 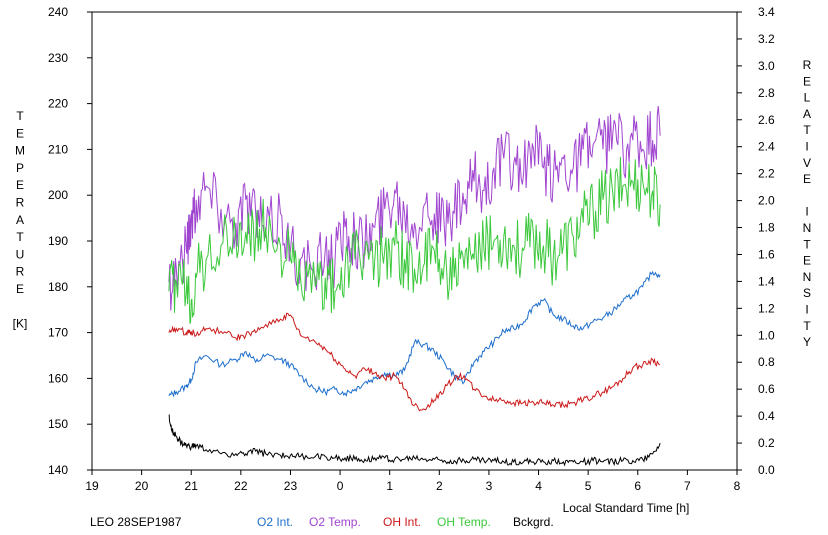 I want to click on y-right-tick-label: 0.6, so click(x=766, y=389).